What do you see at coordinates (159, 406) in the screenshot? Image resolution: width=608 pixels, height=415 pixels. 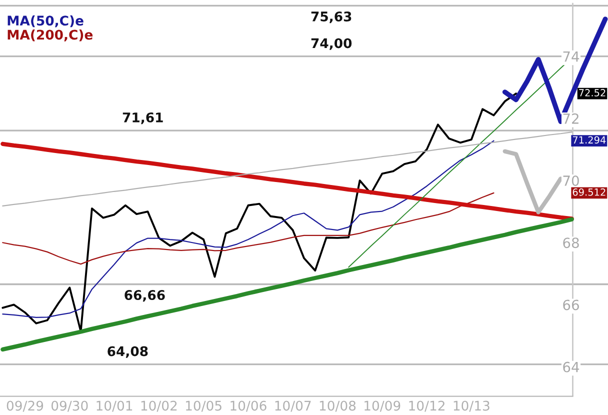 I see `x-tick-label: 10/02` at bounding box center [159, 406].